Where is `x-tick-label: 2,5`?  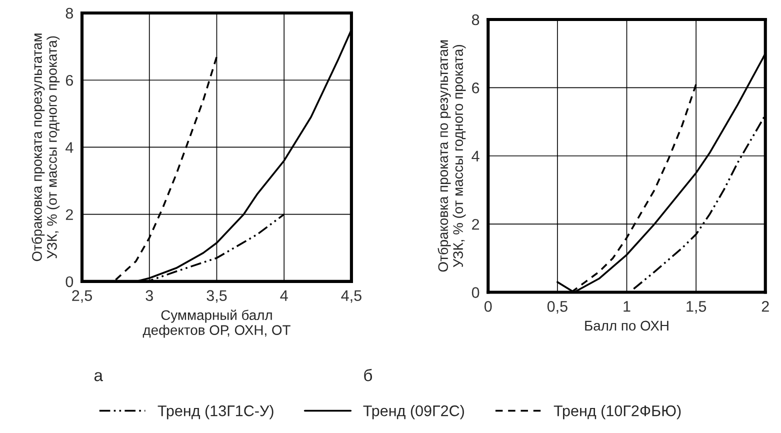 x-tick-label: 2,5 is located at coordinates (82, 296).